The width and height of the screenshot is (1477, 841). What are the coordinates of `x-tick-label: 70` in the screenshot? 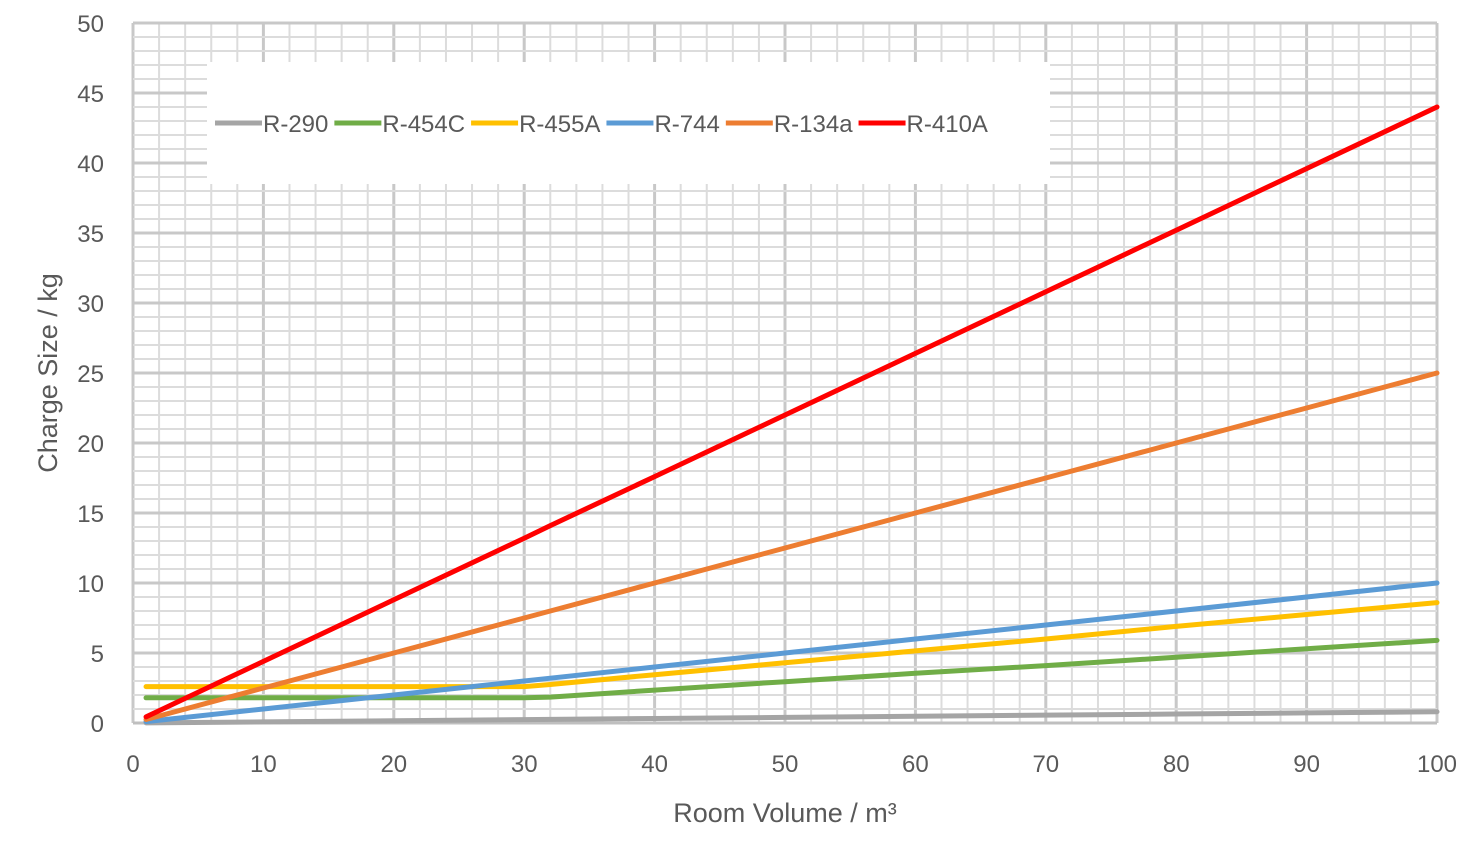 It's located at (1045, 764).